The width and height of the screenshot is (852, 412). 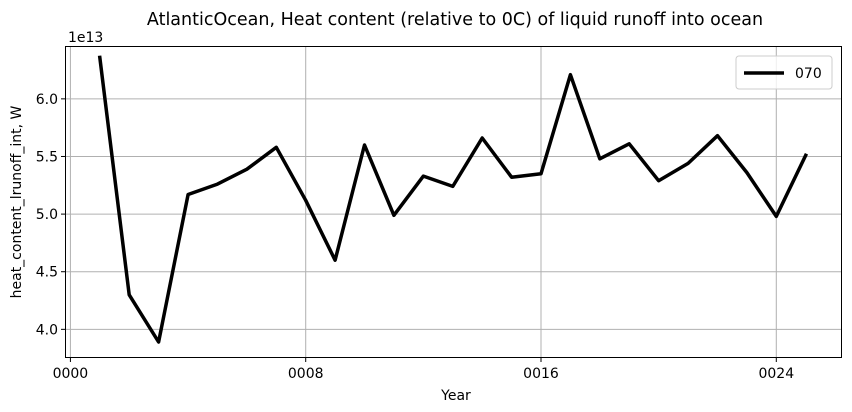 What do you see at coordinates (47, 157) in the screenshot?
I see `y-tick-label: 5.5` at bounding box center [47, 157].